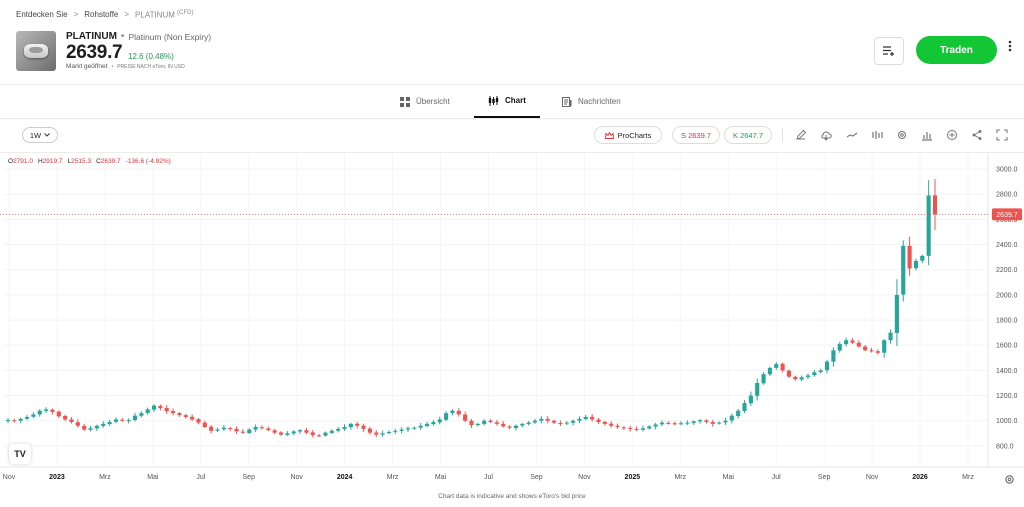 The width and height of the screenshot is (1024, 507). Describe the element at coordinates (1007, 346) in the screenshot. I see `y-tick-label: 1600.0` at that location.